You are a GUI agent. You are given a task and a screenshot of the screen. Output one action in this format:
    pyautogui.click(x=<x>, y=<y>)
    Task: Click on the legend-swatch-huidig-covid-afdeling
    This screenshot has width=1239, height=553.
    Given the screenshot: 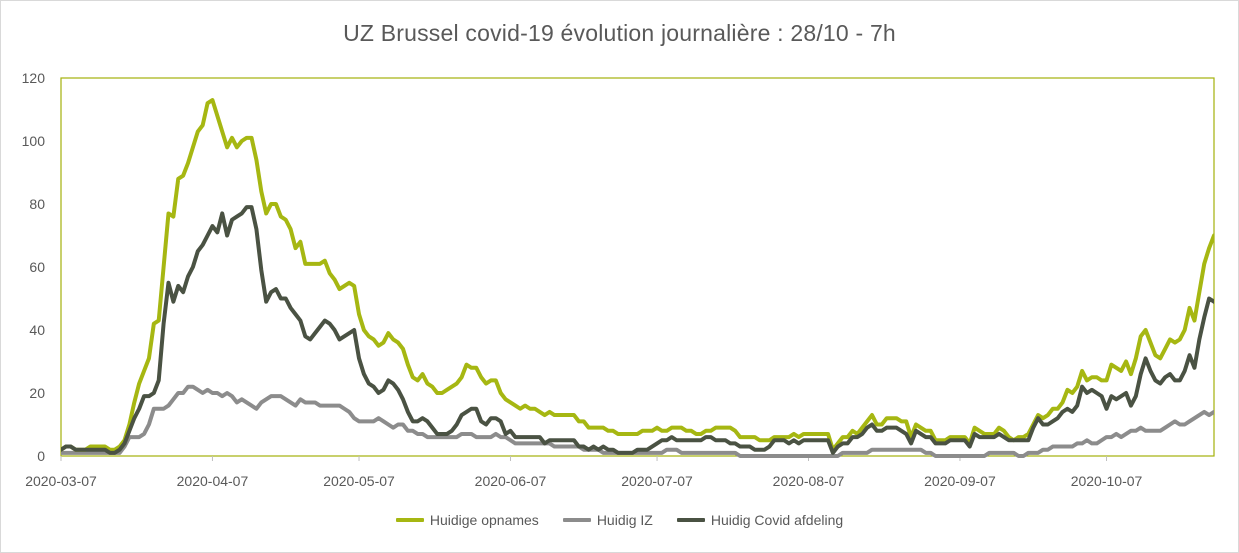 What is the action you would take?
    pyautogui.click(x=690, y=520)
    